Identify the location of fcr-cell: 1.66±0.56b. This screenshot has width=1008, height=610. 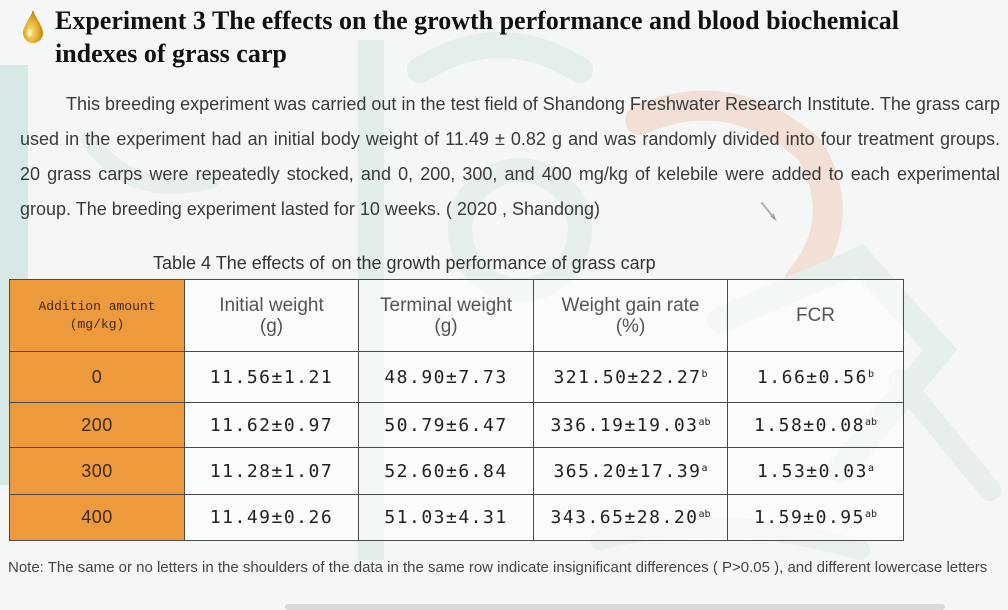
(815, 377).